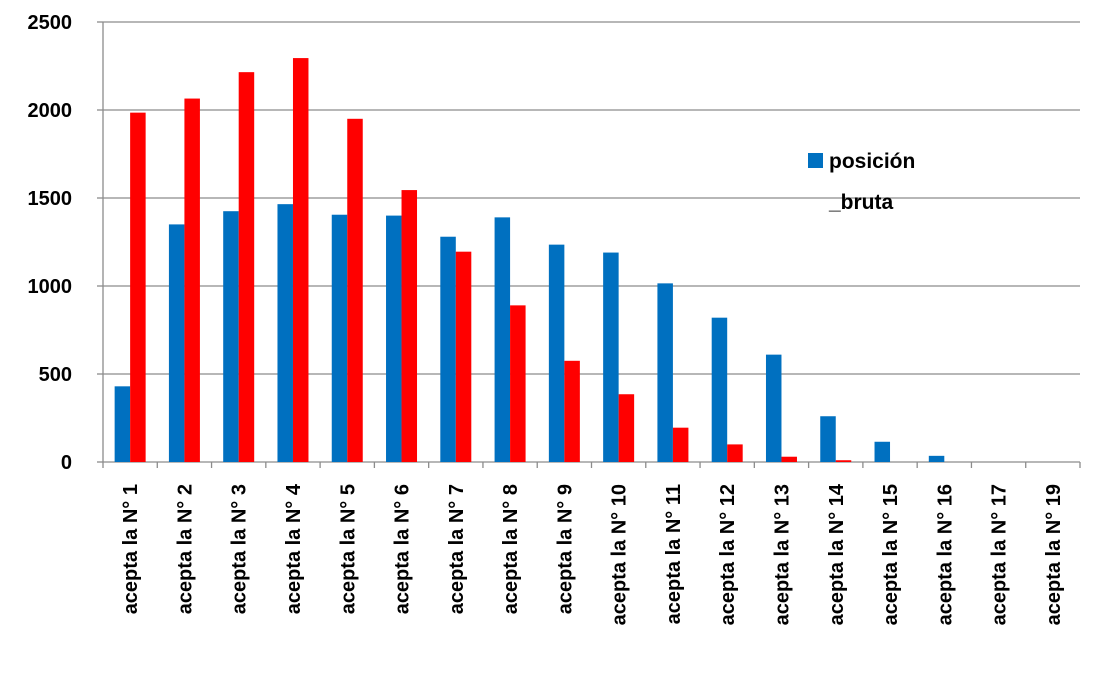  I want to click on x-tick-label: acepta la N° 6, so click(403, 549).